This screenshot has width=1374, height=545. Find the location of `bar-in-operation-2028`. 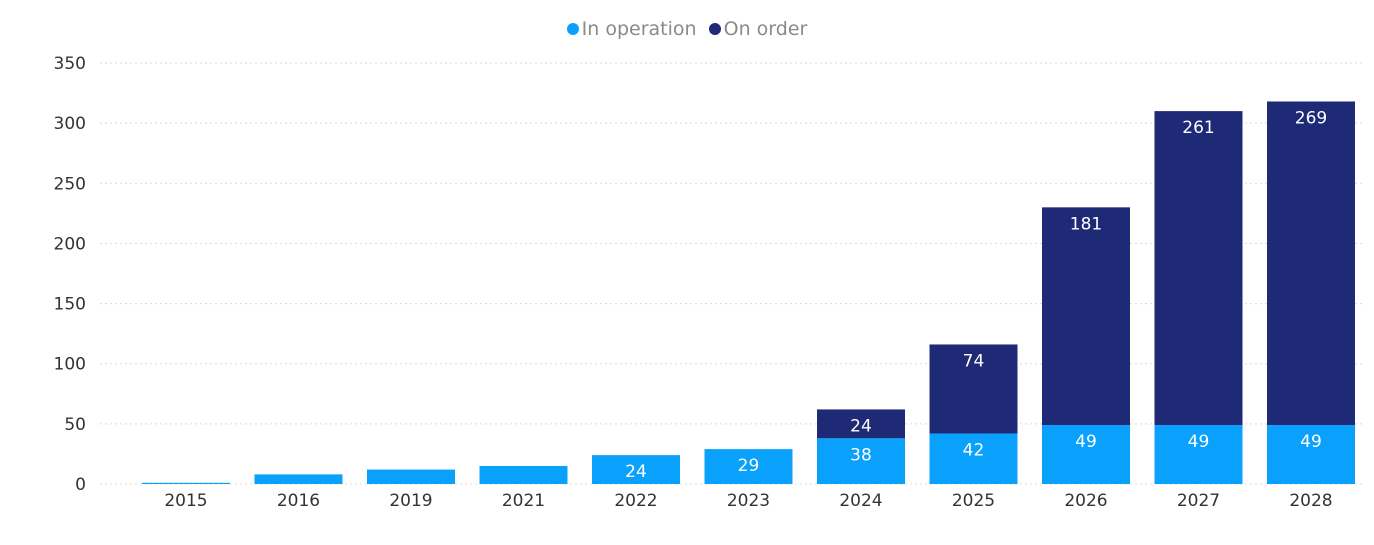

bar-in-operation-2028 is located at coordinates (1311, 454).